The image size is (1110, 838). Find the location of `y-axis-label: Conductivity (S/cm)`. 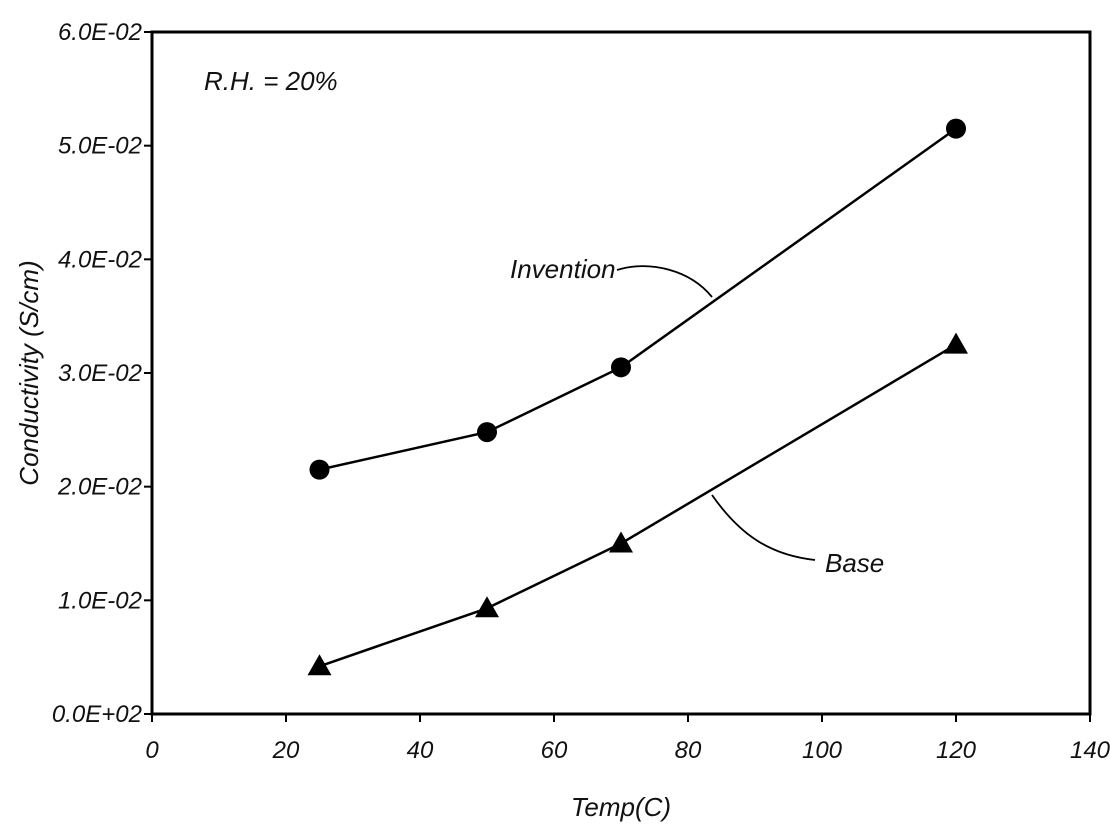

y-axis-label: Conductivity (S/cm) is located at coordinates (29, 372).